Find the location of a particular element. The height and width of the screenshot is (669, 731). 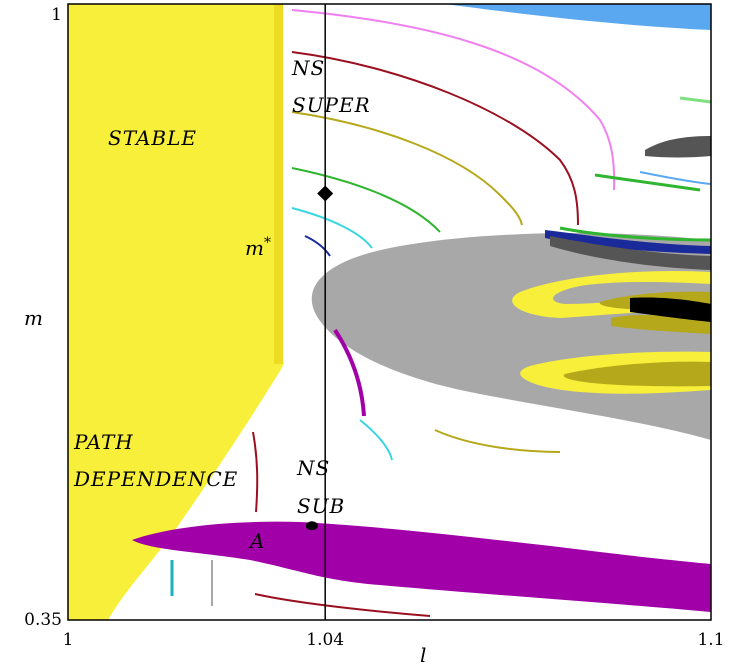

navy-band is located at coordinates (628, 242).